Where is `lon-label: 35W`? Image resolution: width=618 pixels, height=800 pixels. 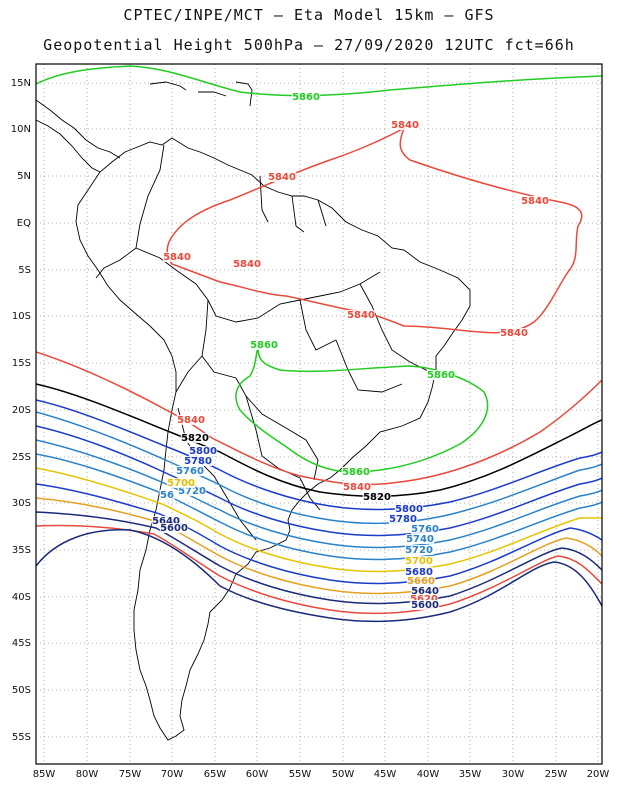
lon-label: 35W is located at coordinates (470, 774).